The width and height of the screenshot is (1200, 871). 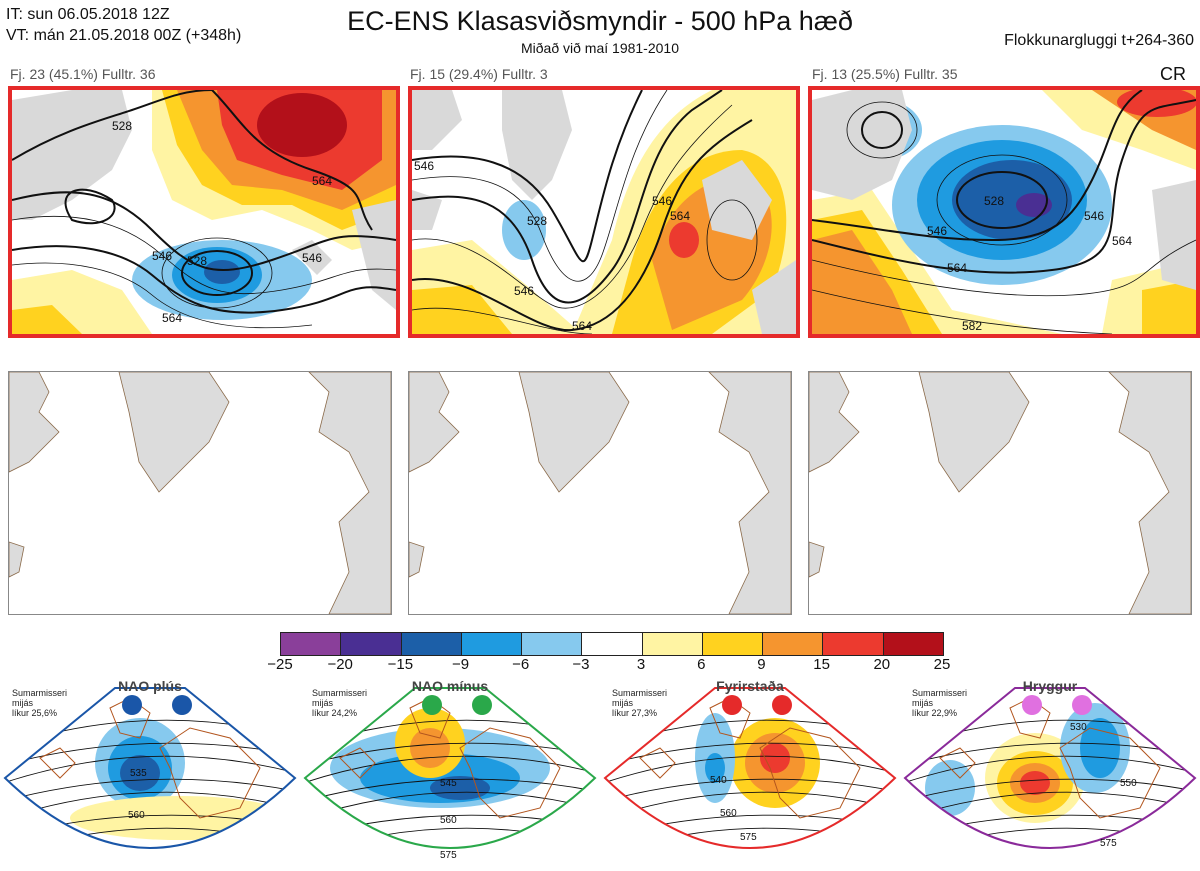 What do you see at coordinates (942, 664) in the screenshot?
I see `colorbar-tick-label: 25` at bounding box center [942, 664].